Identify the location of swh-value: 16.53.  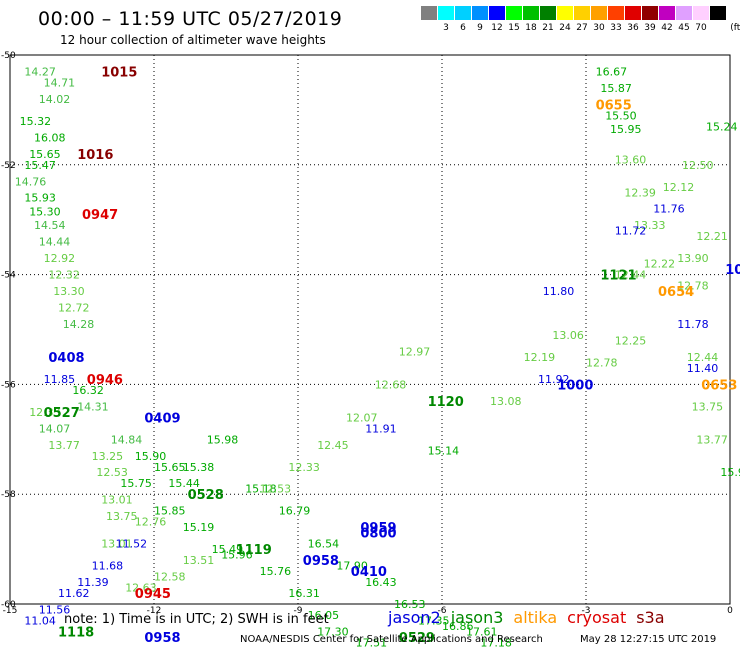
(410, 604).